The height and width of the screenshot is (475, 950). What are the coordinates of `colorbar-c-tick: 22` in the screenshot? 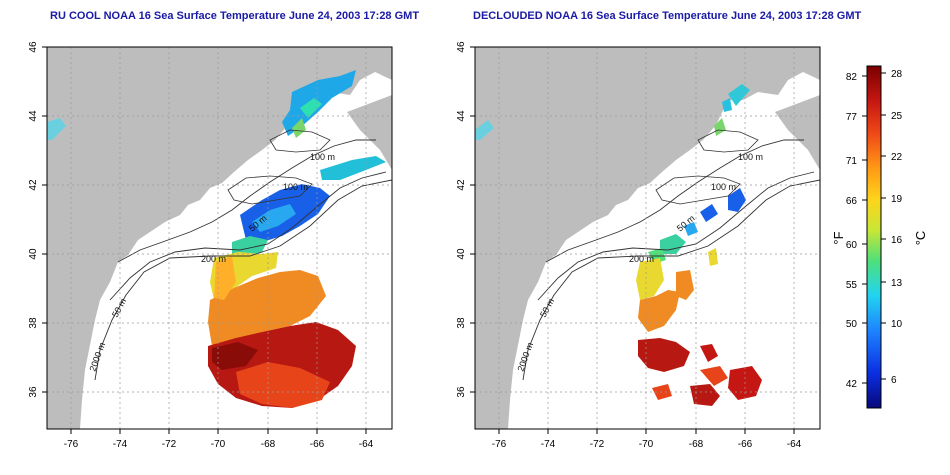 It's located at (897, 157).